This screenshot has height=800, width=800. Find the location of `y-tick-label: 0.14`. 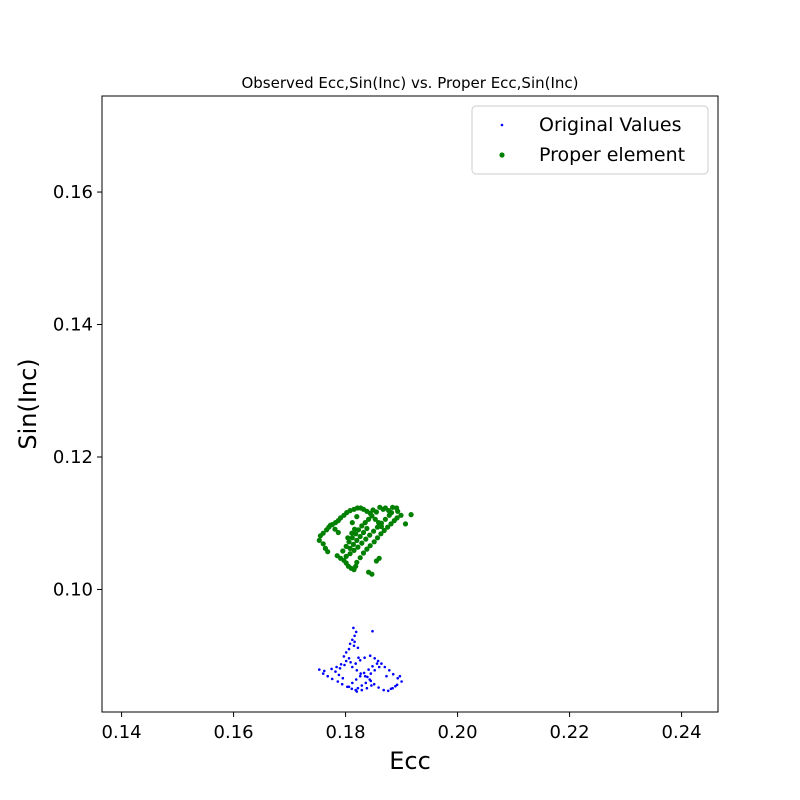

y-tick-label: 0.14 is located at coordinates (73, 325).